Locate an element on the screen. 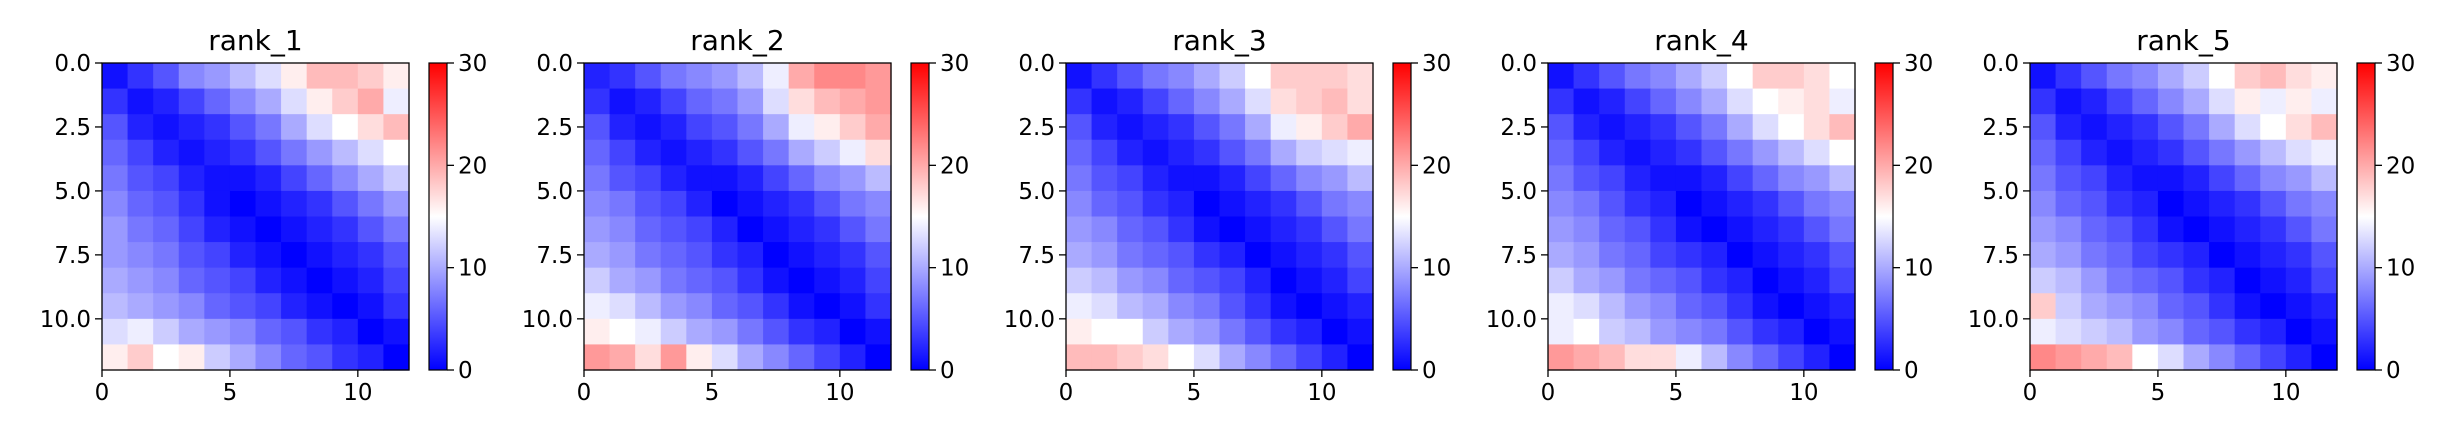 The image size is (2443, 438). x-tick-label: 10 is located at coordinates (1803, 393).